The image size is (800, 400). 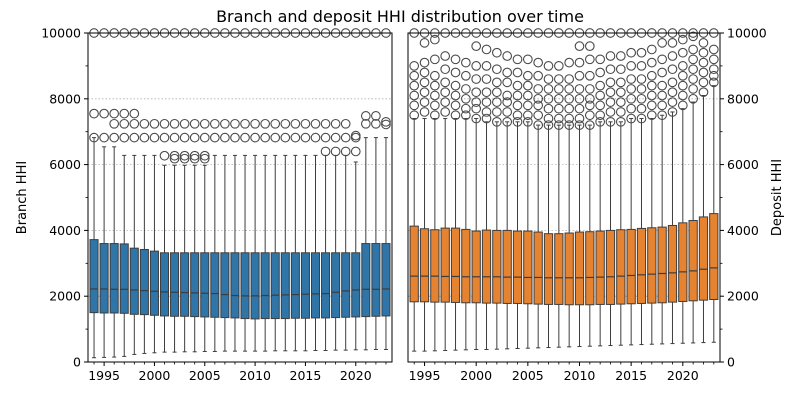 I want to click on ytick-label: 2000, so click(x=743, y=296).